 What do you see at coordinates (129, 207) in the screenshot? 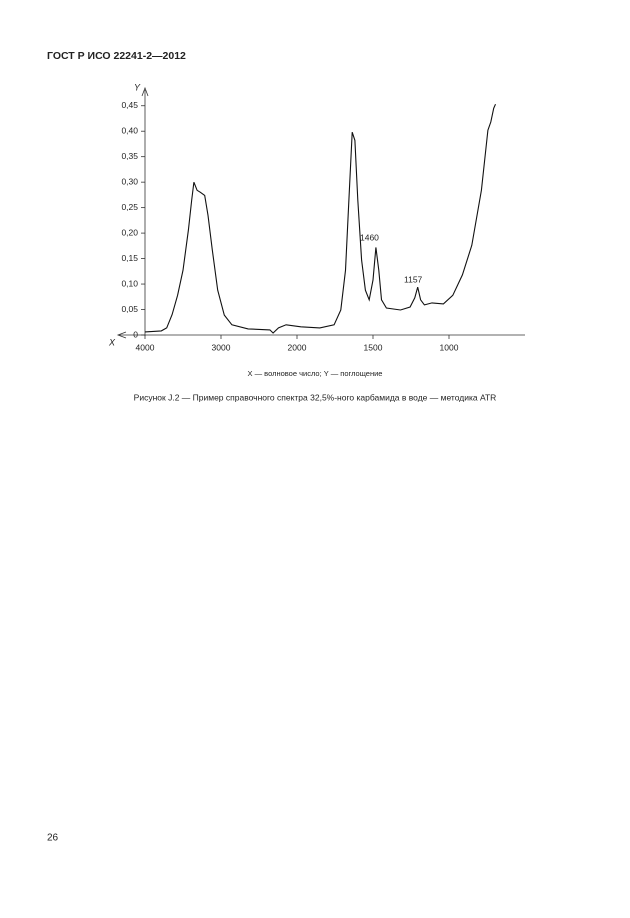
I see `y-tick-label: 0,25` at bounding box center [129, 207].